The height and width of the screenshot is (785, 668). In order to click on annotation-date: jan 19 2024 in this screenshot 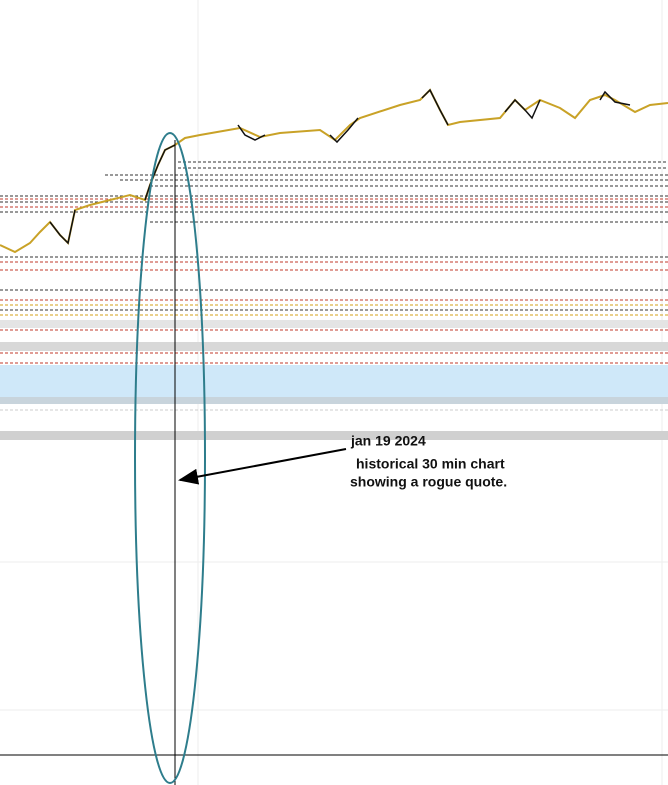, I will do `click(388, 441)`.